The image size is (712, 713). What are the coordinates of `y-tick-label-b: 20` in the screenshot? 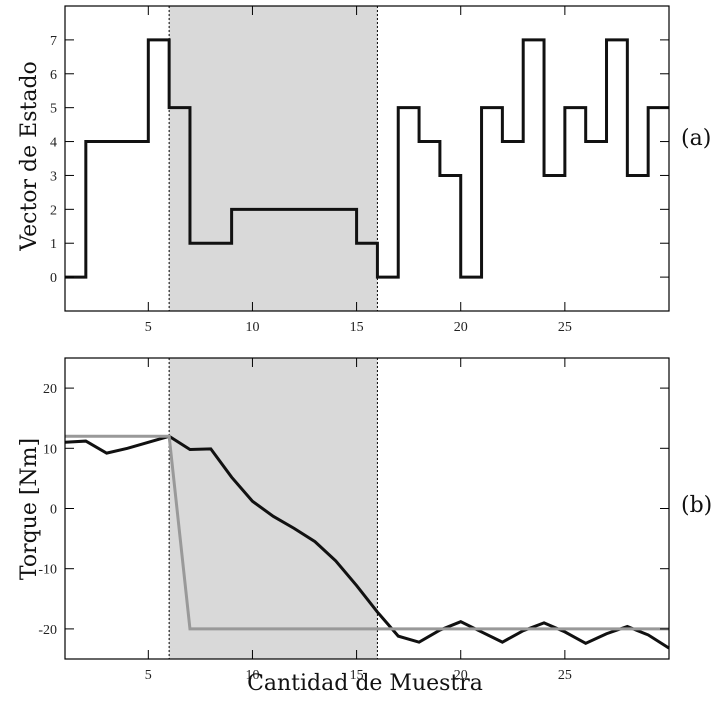 It's located at (50, 389).